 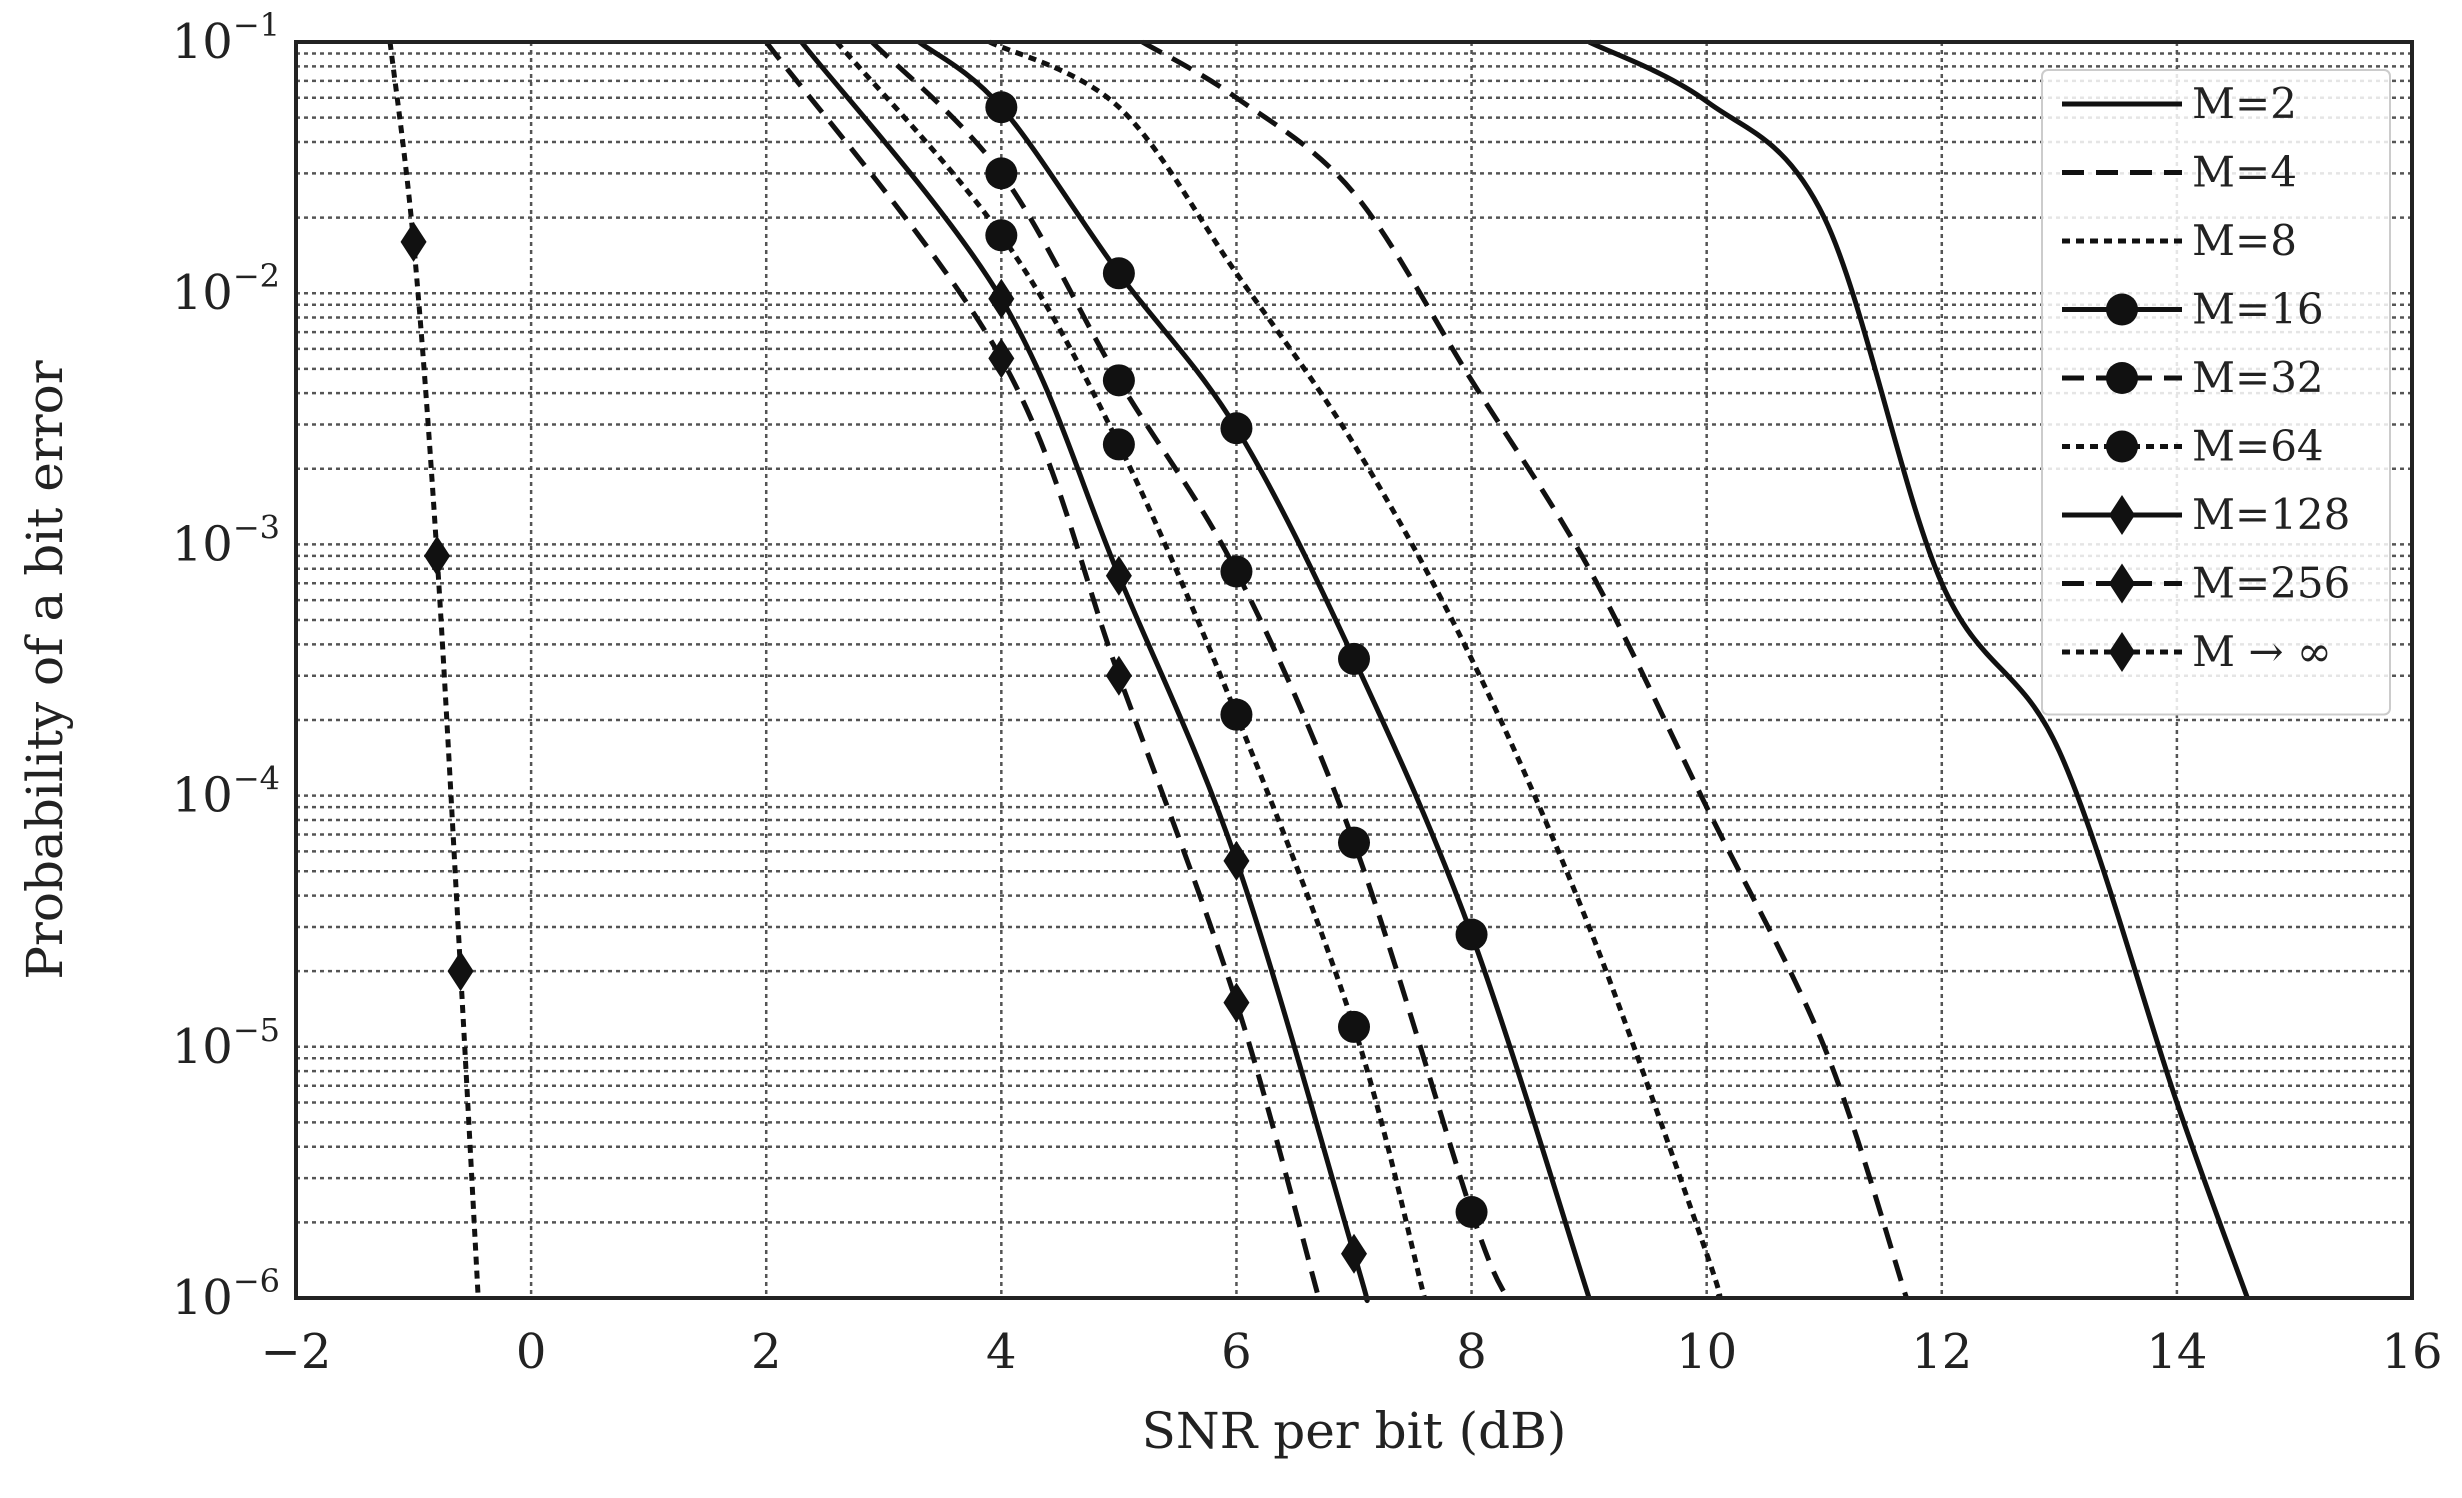 I want to click on x-tick-label: 12, so click(x=1941, y=1352).